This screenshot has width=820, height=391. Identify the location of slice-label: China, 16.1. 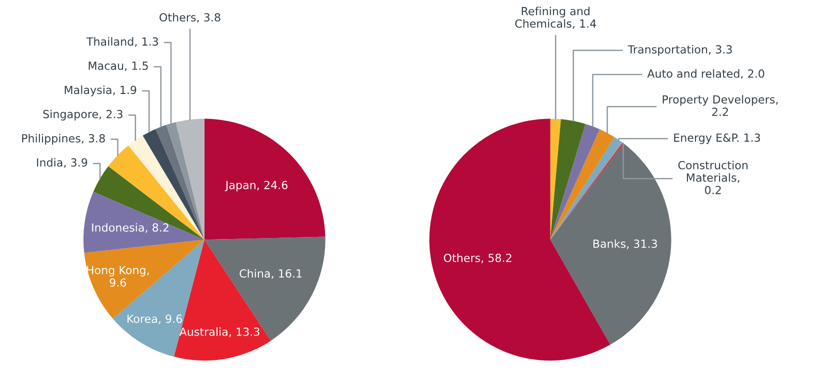
(271, 274).